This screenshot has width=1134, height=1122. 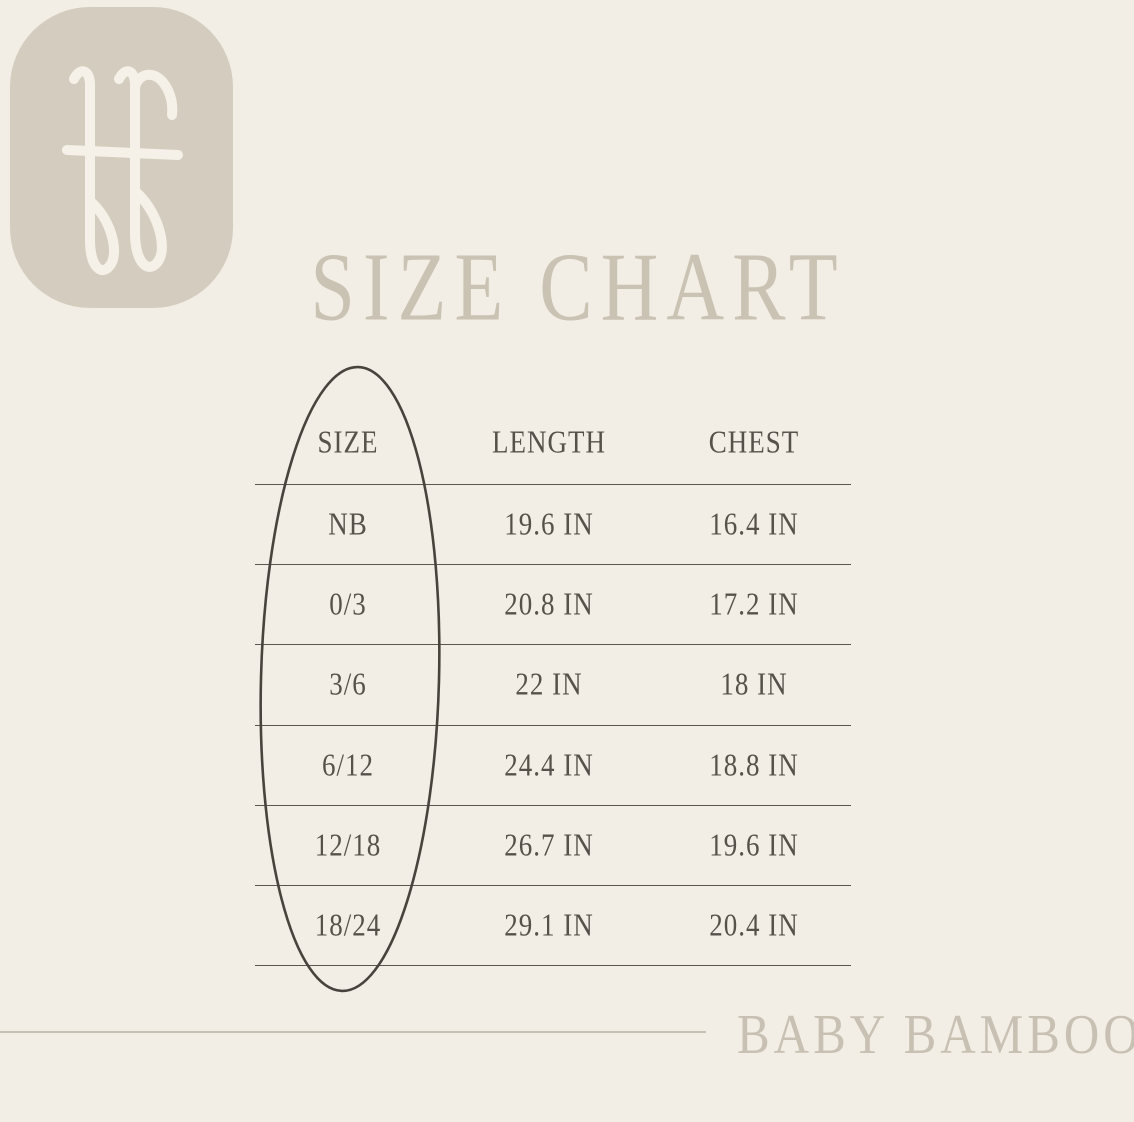 I want to click on column-header-chest: CHEST, so click(x=754, y=441).